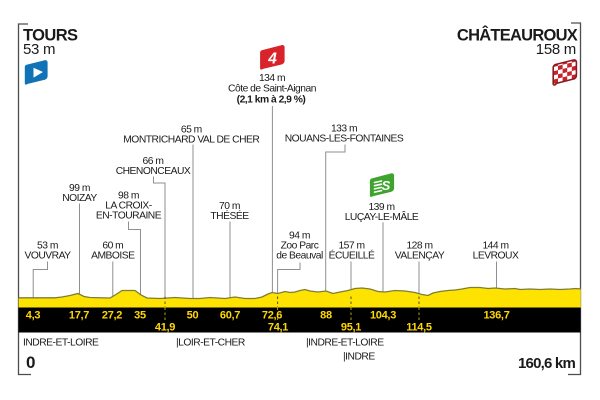  What do you see at coordinates (300, 246) in the screenshot?
I see `svg-text: Zoo Parc` at bounding box center [300, 246].